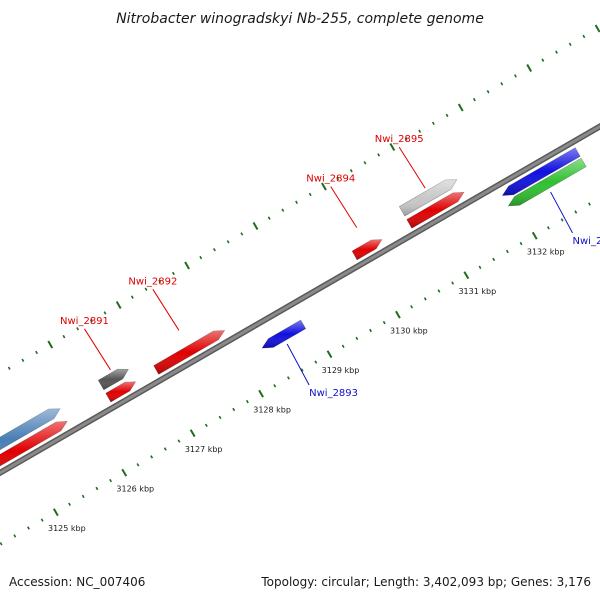  I want to click on gene-nwi-2891-gray, so click(113, 379).